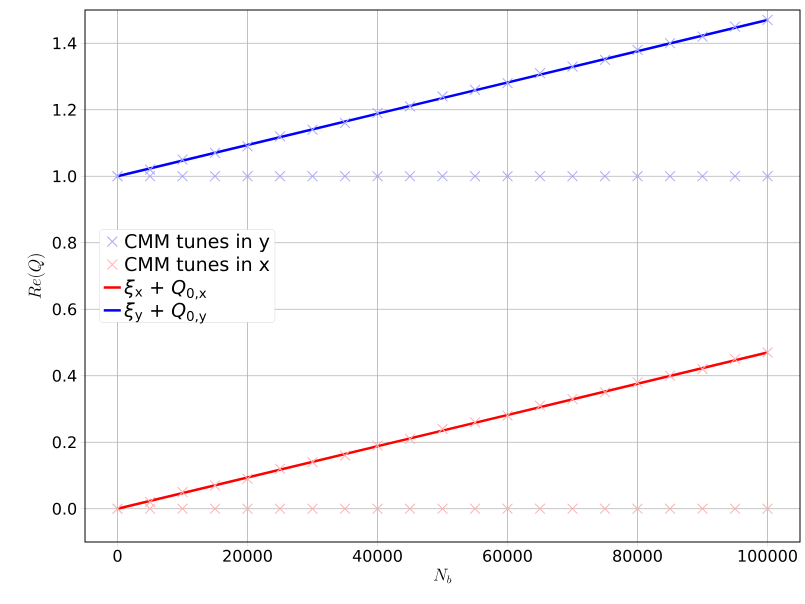  Describe the element at coordinates (64, 442) in the screenshot. I see `y-tick-label: 0.2` at that location.